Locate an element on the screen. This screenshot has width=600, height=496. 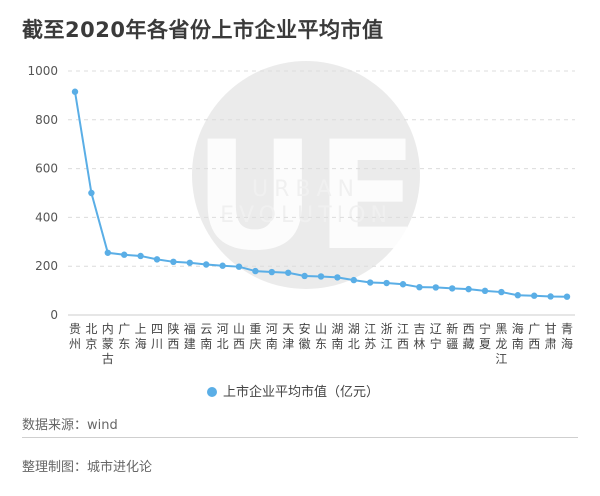
x-tick-label: 重庆 is located at coordinates (255, 336).